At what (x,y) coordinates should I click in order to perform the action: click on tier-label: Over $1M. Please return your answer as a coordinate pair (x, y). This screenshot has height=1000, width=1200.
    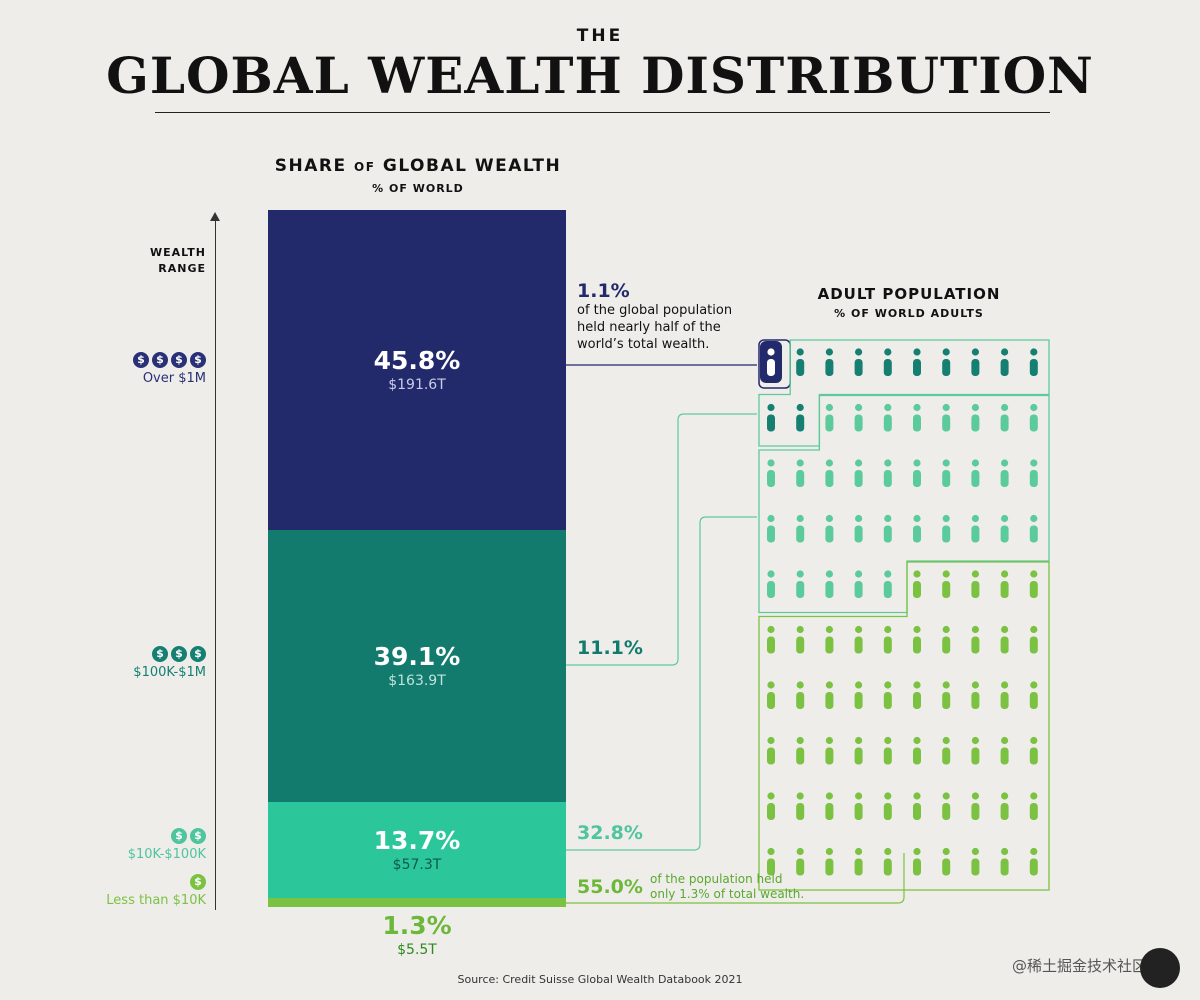
    Looking at the image, I should click on (174, 378).